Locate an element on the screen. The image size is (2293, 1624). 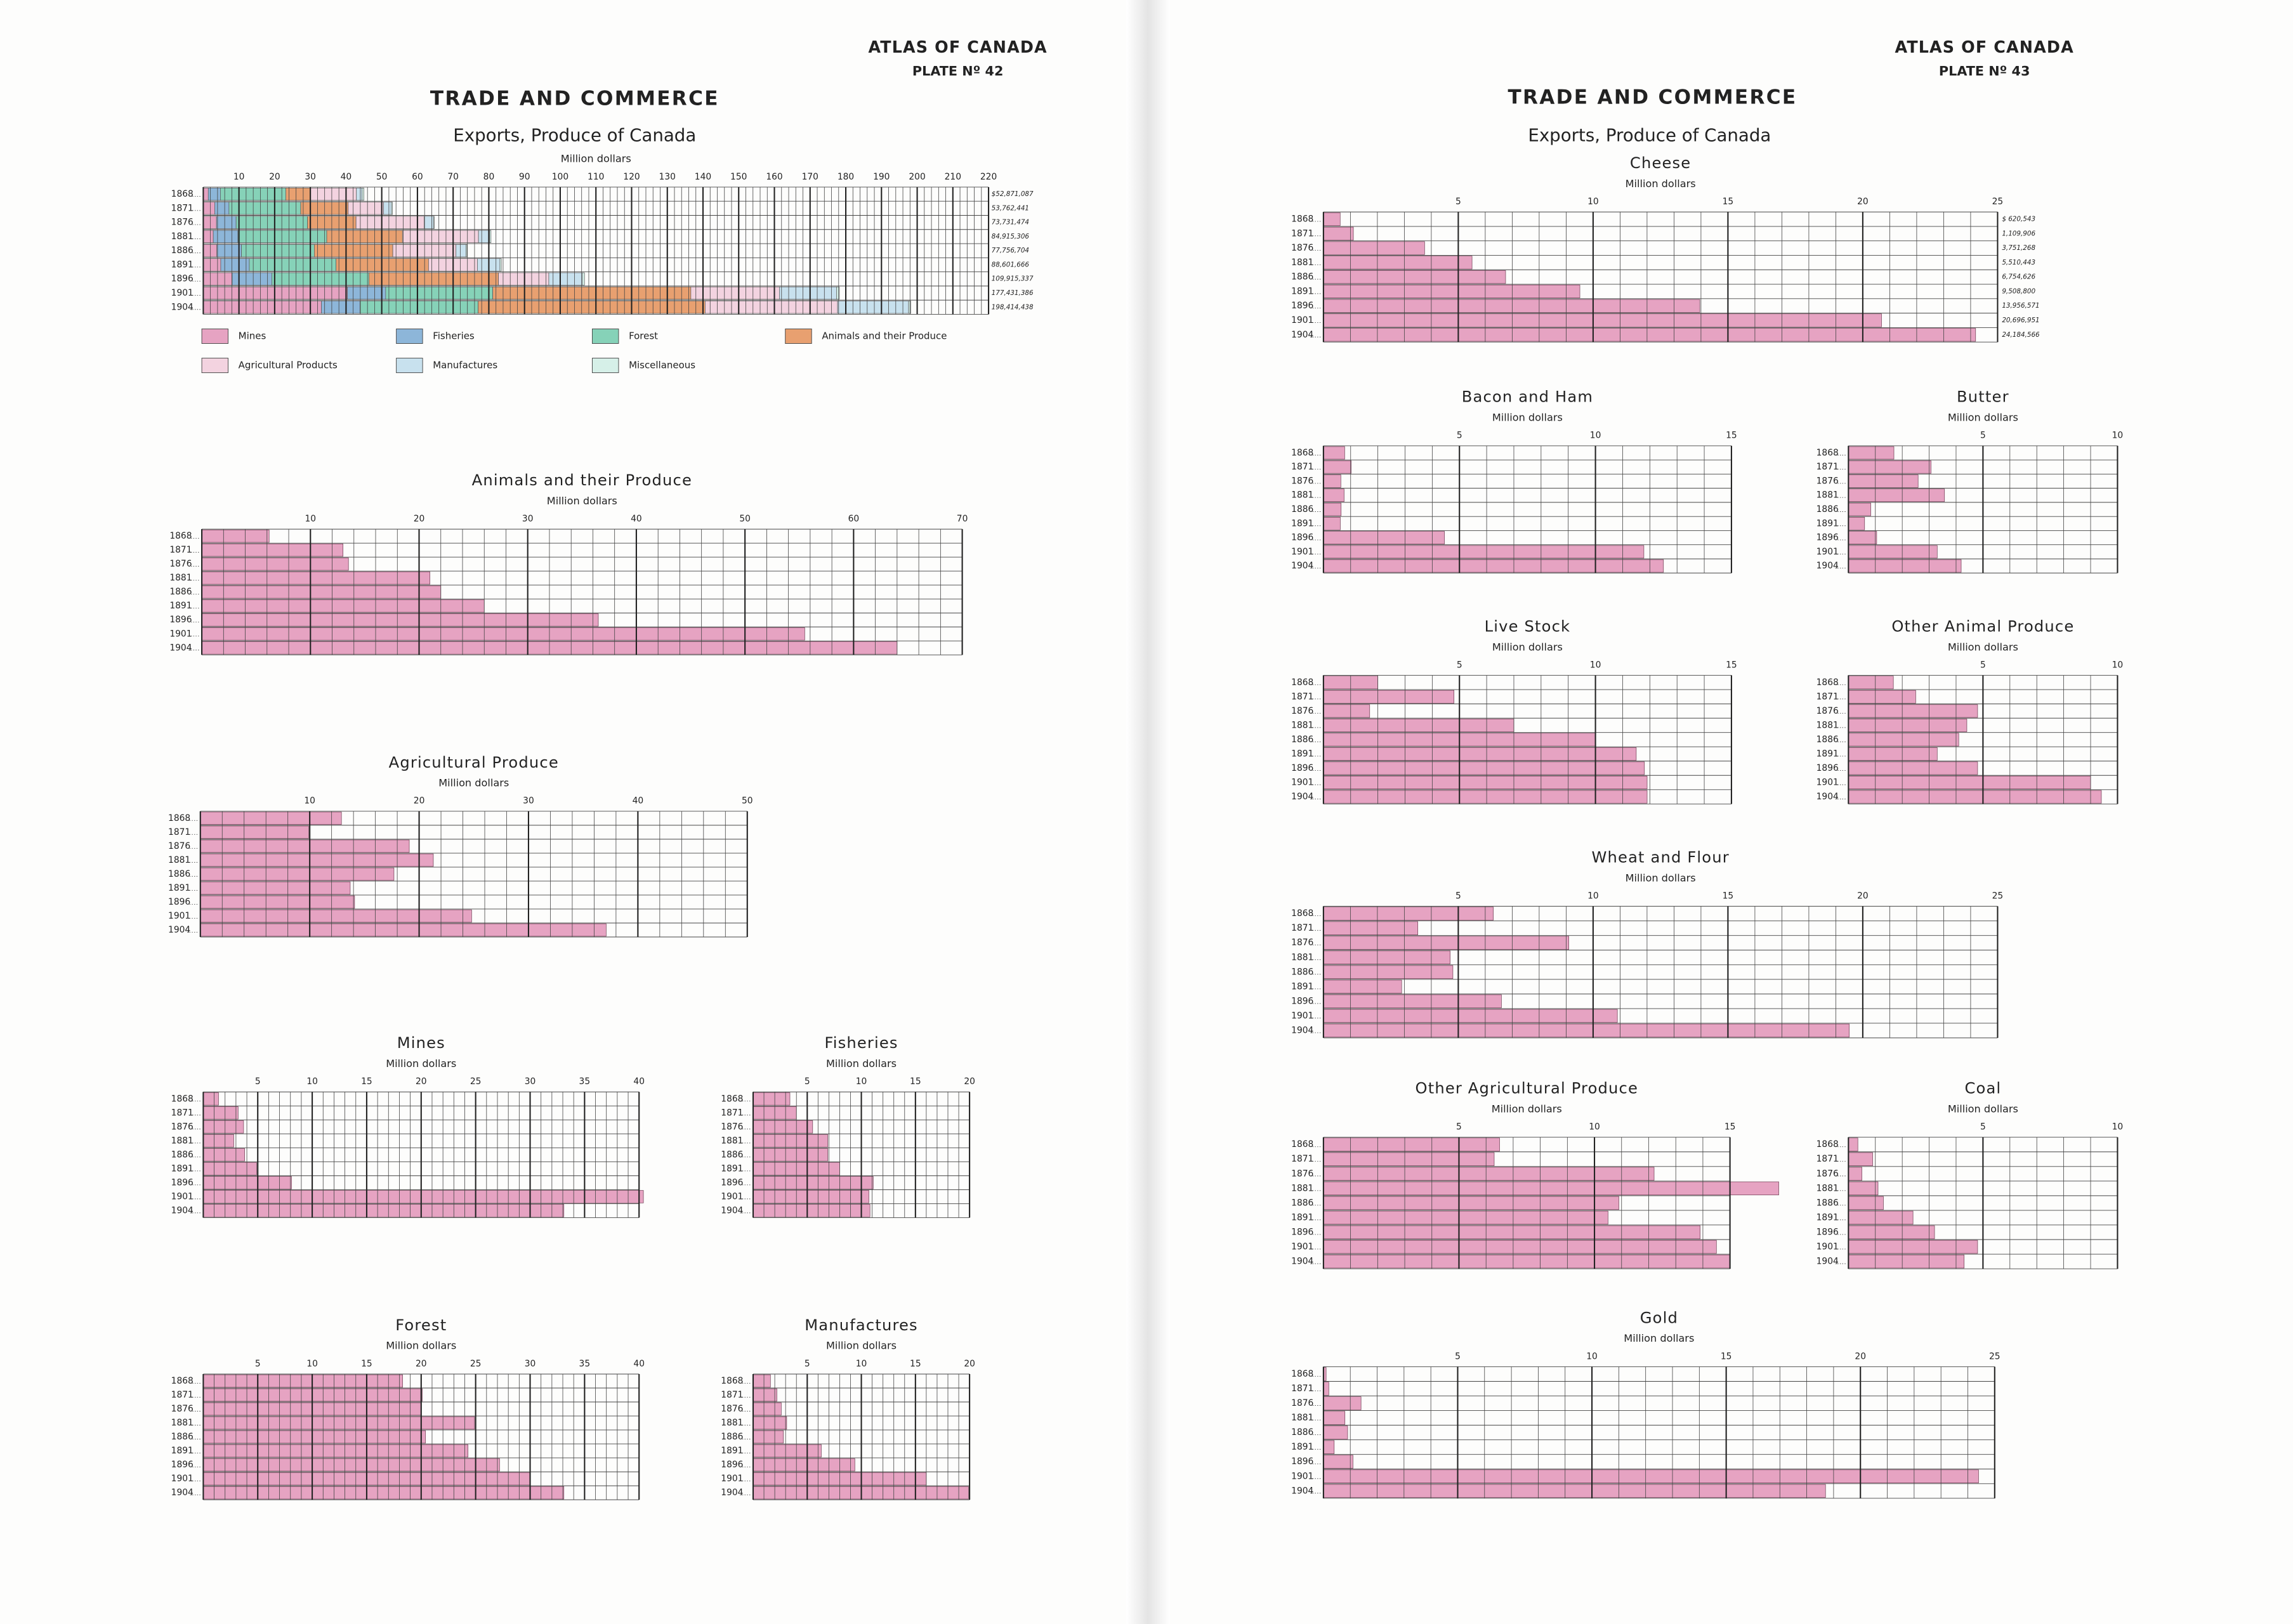
value-label: 5,510,443 is located at coordinates (2018, 262).